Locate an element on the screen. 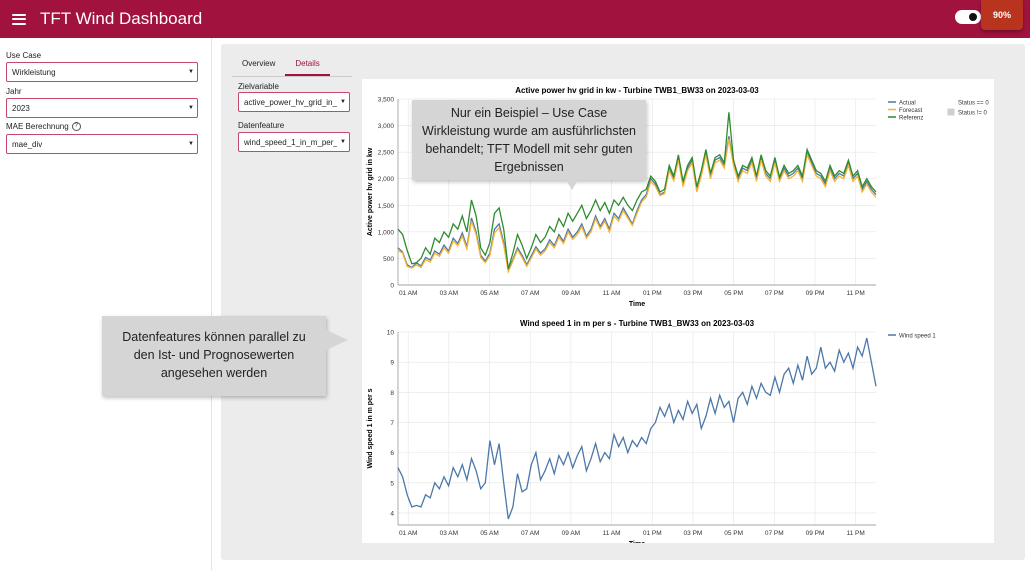 This screenshot has height=570, width=1030. use-case-value: Wirkleistung is located at coordinates (34, 72).